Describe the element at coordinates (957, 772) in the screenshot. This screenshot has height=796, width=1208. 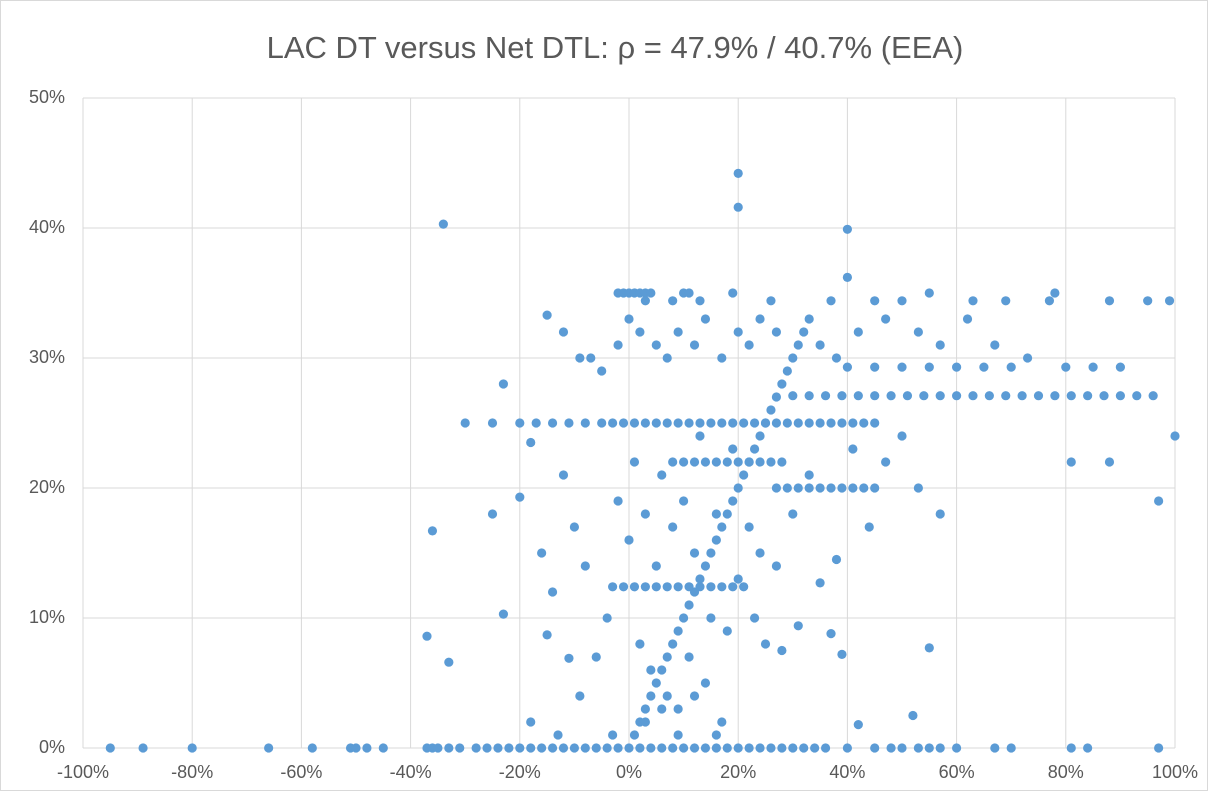
I see `x-tick-label: 60%` at that location.